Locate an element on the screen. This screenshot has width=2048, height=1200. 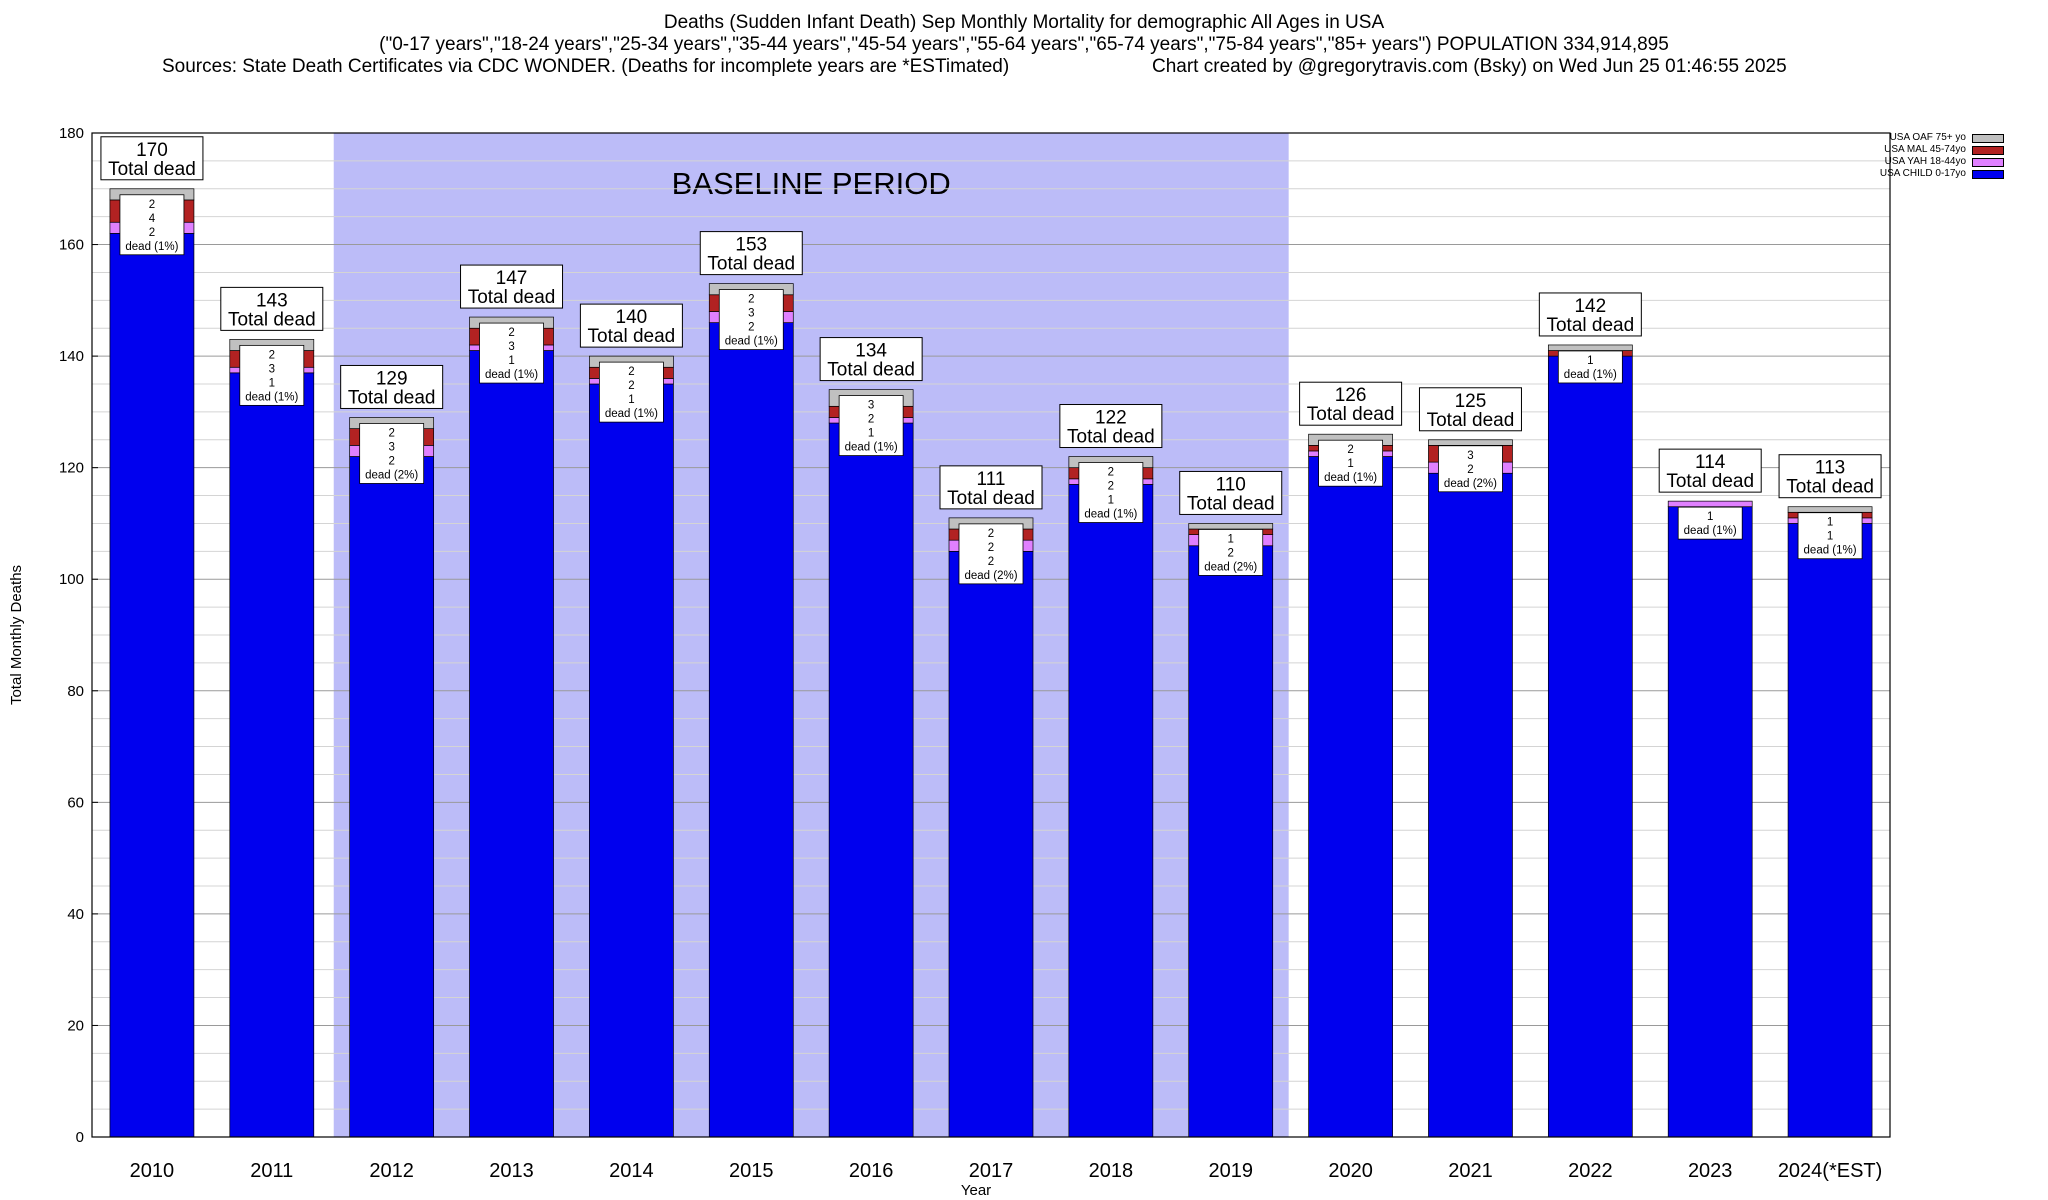
x-tick-label: 2011 is located at coordinates (271, 1171).